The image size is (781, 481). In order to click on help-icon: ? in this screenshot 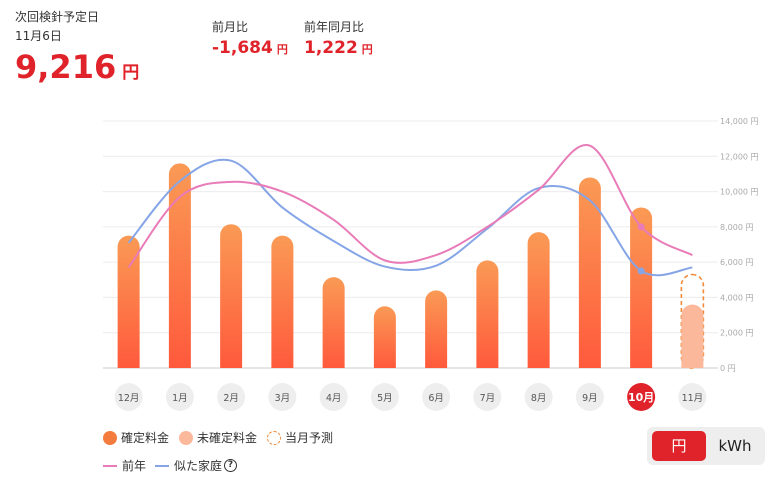, I will do `click(231, 465)`.